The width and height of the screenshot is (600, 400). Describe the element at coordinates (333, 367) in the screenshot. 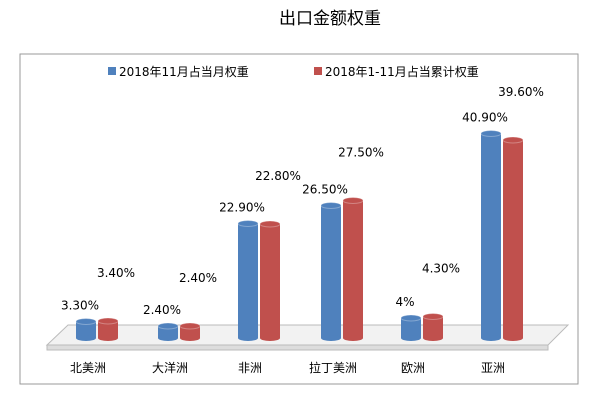

I see `category-label: 拉丁美洲` at that location.